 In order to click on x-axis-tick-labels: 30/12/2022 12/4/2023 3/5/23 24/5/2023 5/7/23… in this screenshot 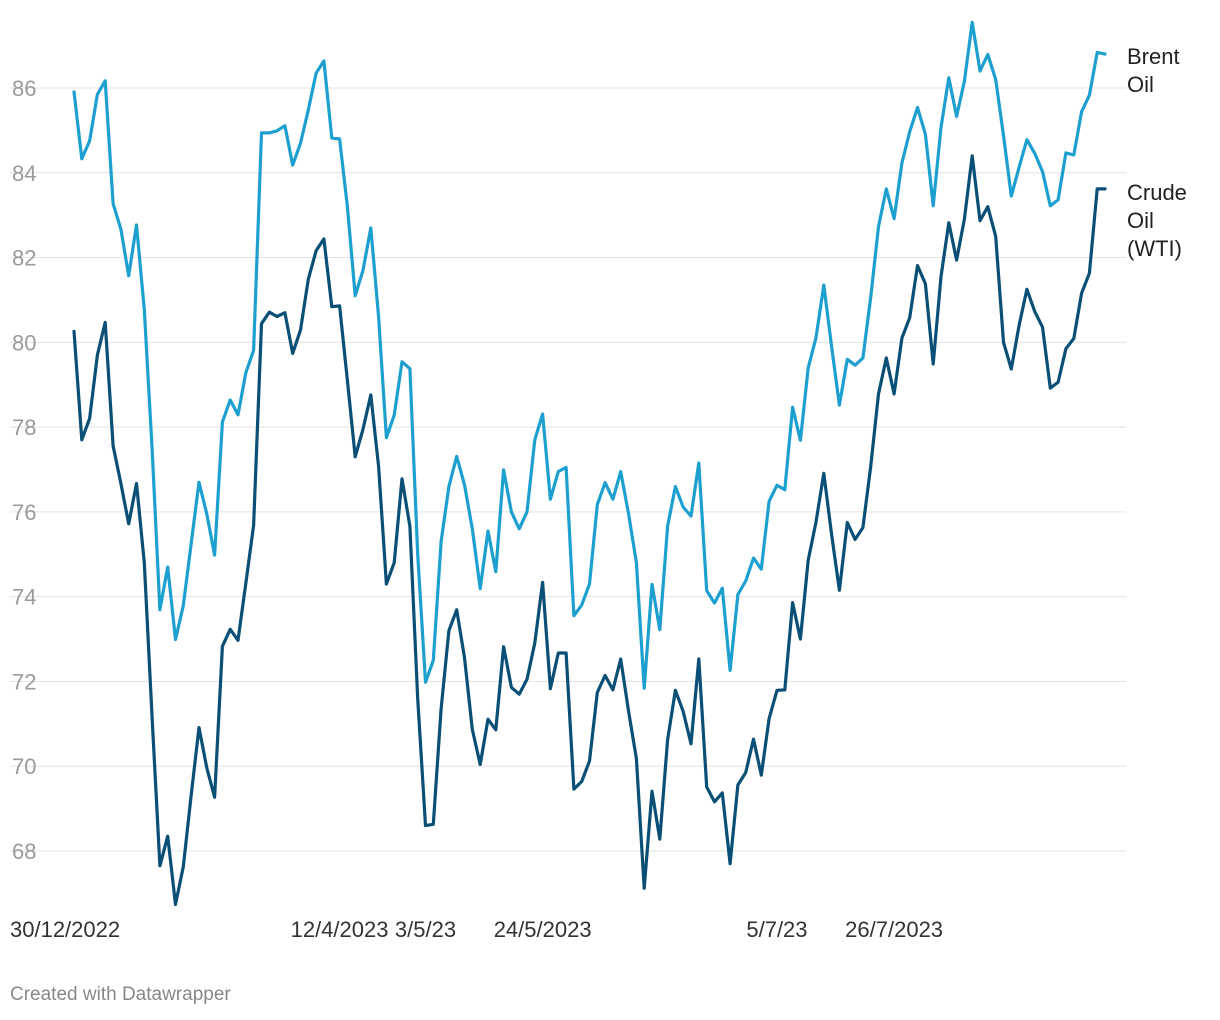, I will do `click(476, 929)`.